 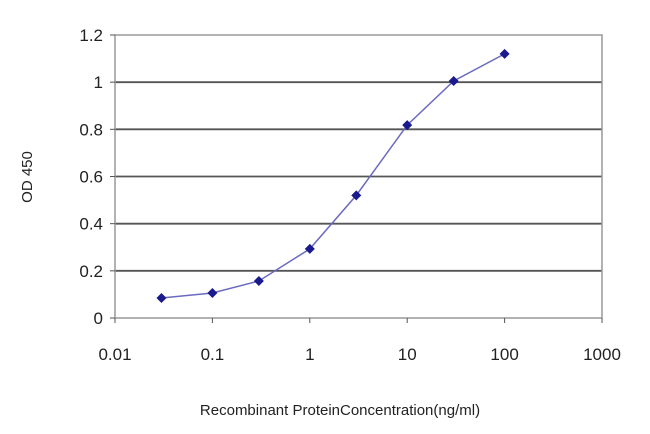 I want to click on x-tick-label: 100, so click(x=504, y=354).